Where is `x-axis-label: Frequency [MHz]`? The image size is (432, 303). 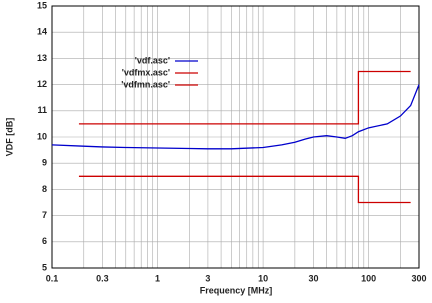
x-axis-label: Frequency [MHz] is located at coordinates (236, 290).